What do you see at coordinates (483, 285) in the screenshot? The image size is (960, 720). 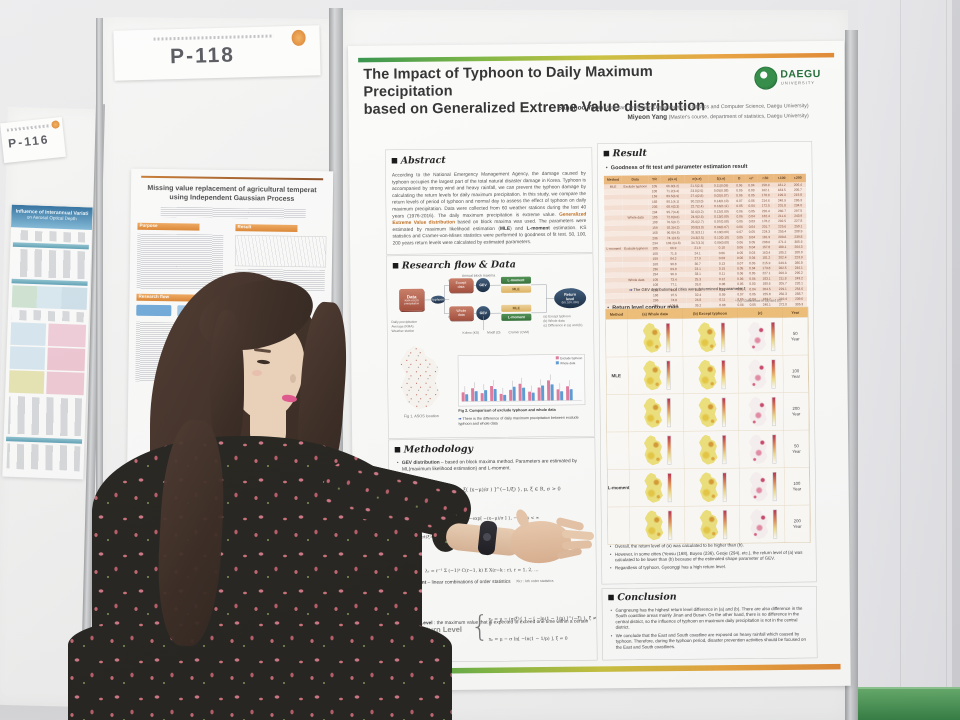 I see `flow-node-gev: GEV` at bounding box center [483, 285].